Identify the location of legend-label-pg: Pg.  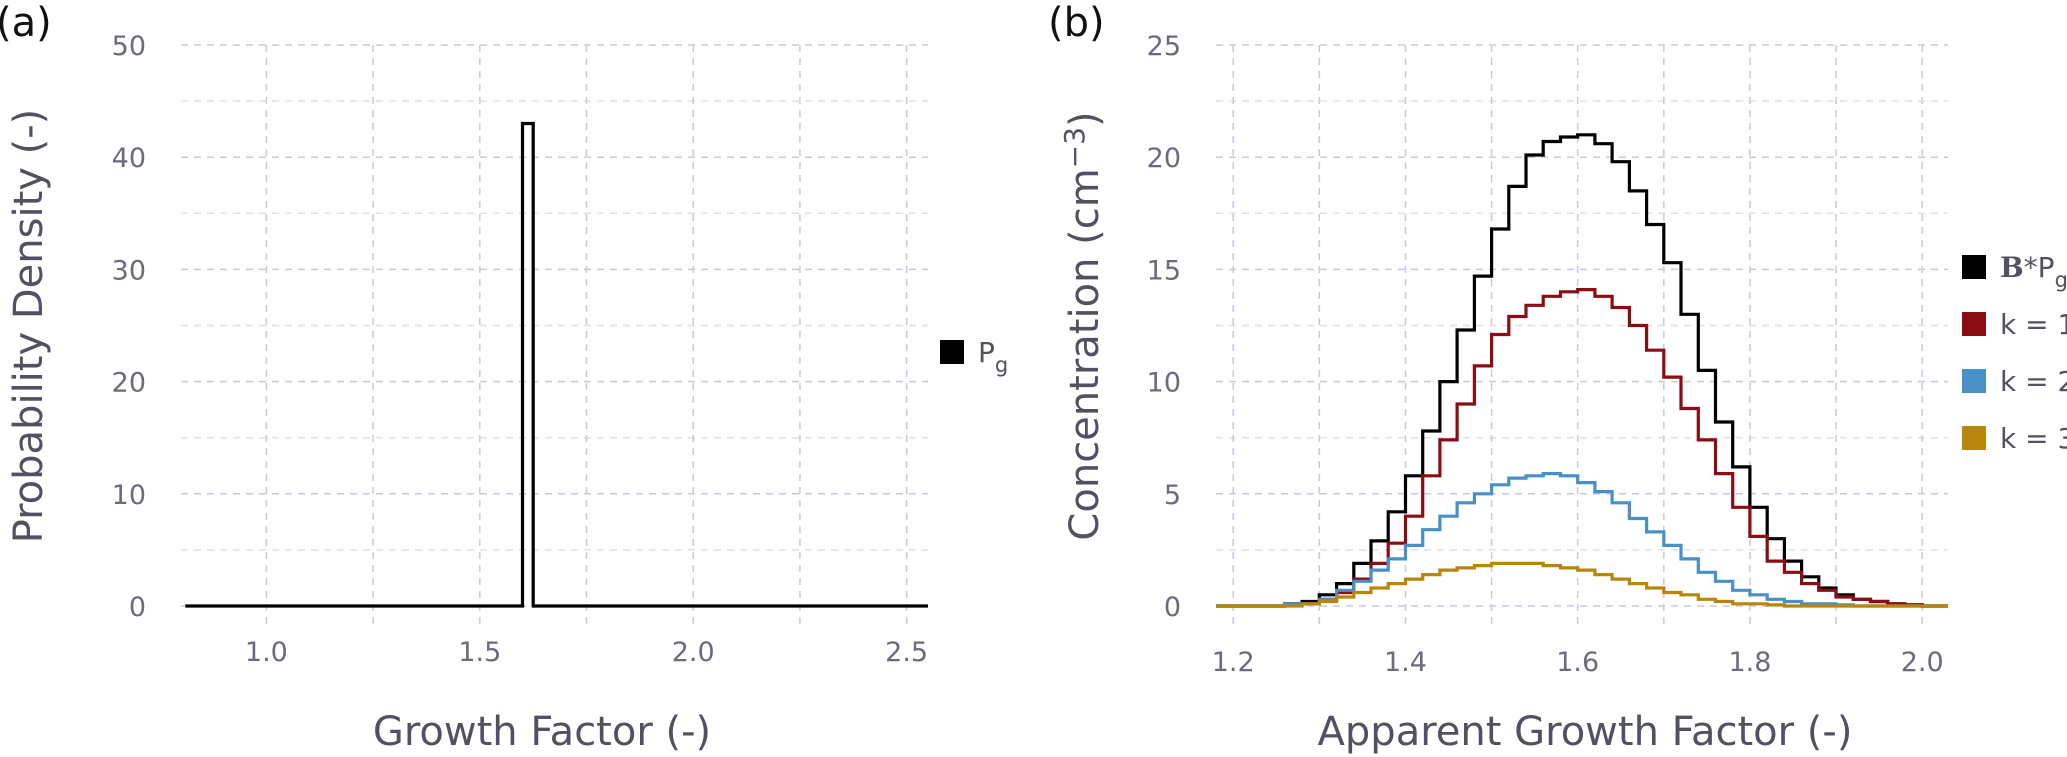
(993, 356).